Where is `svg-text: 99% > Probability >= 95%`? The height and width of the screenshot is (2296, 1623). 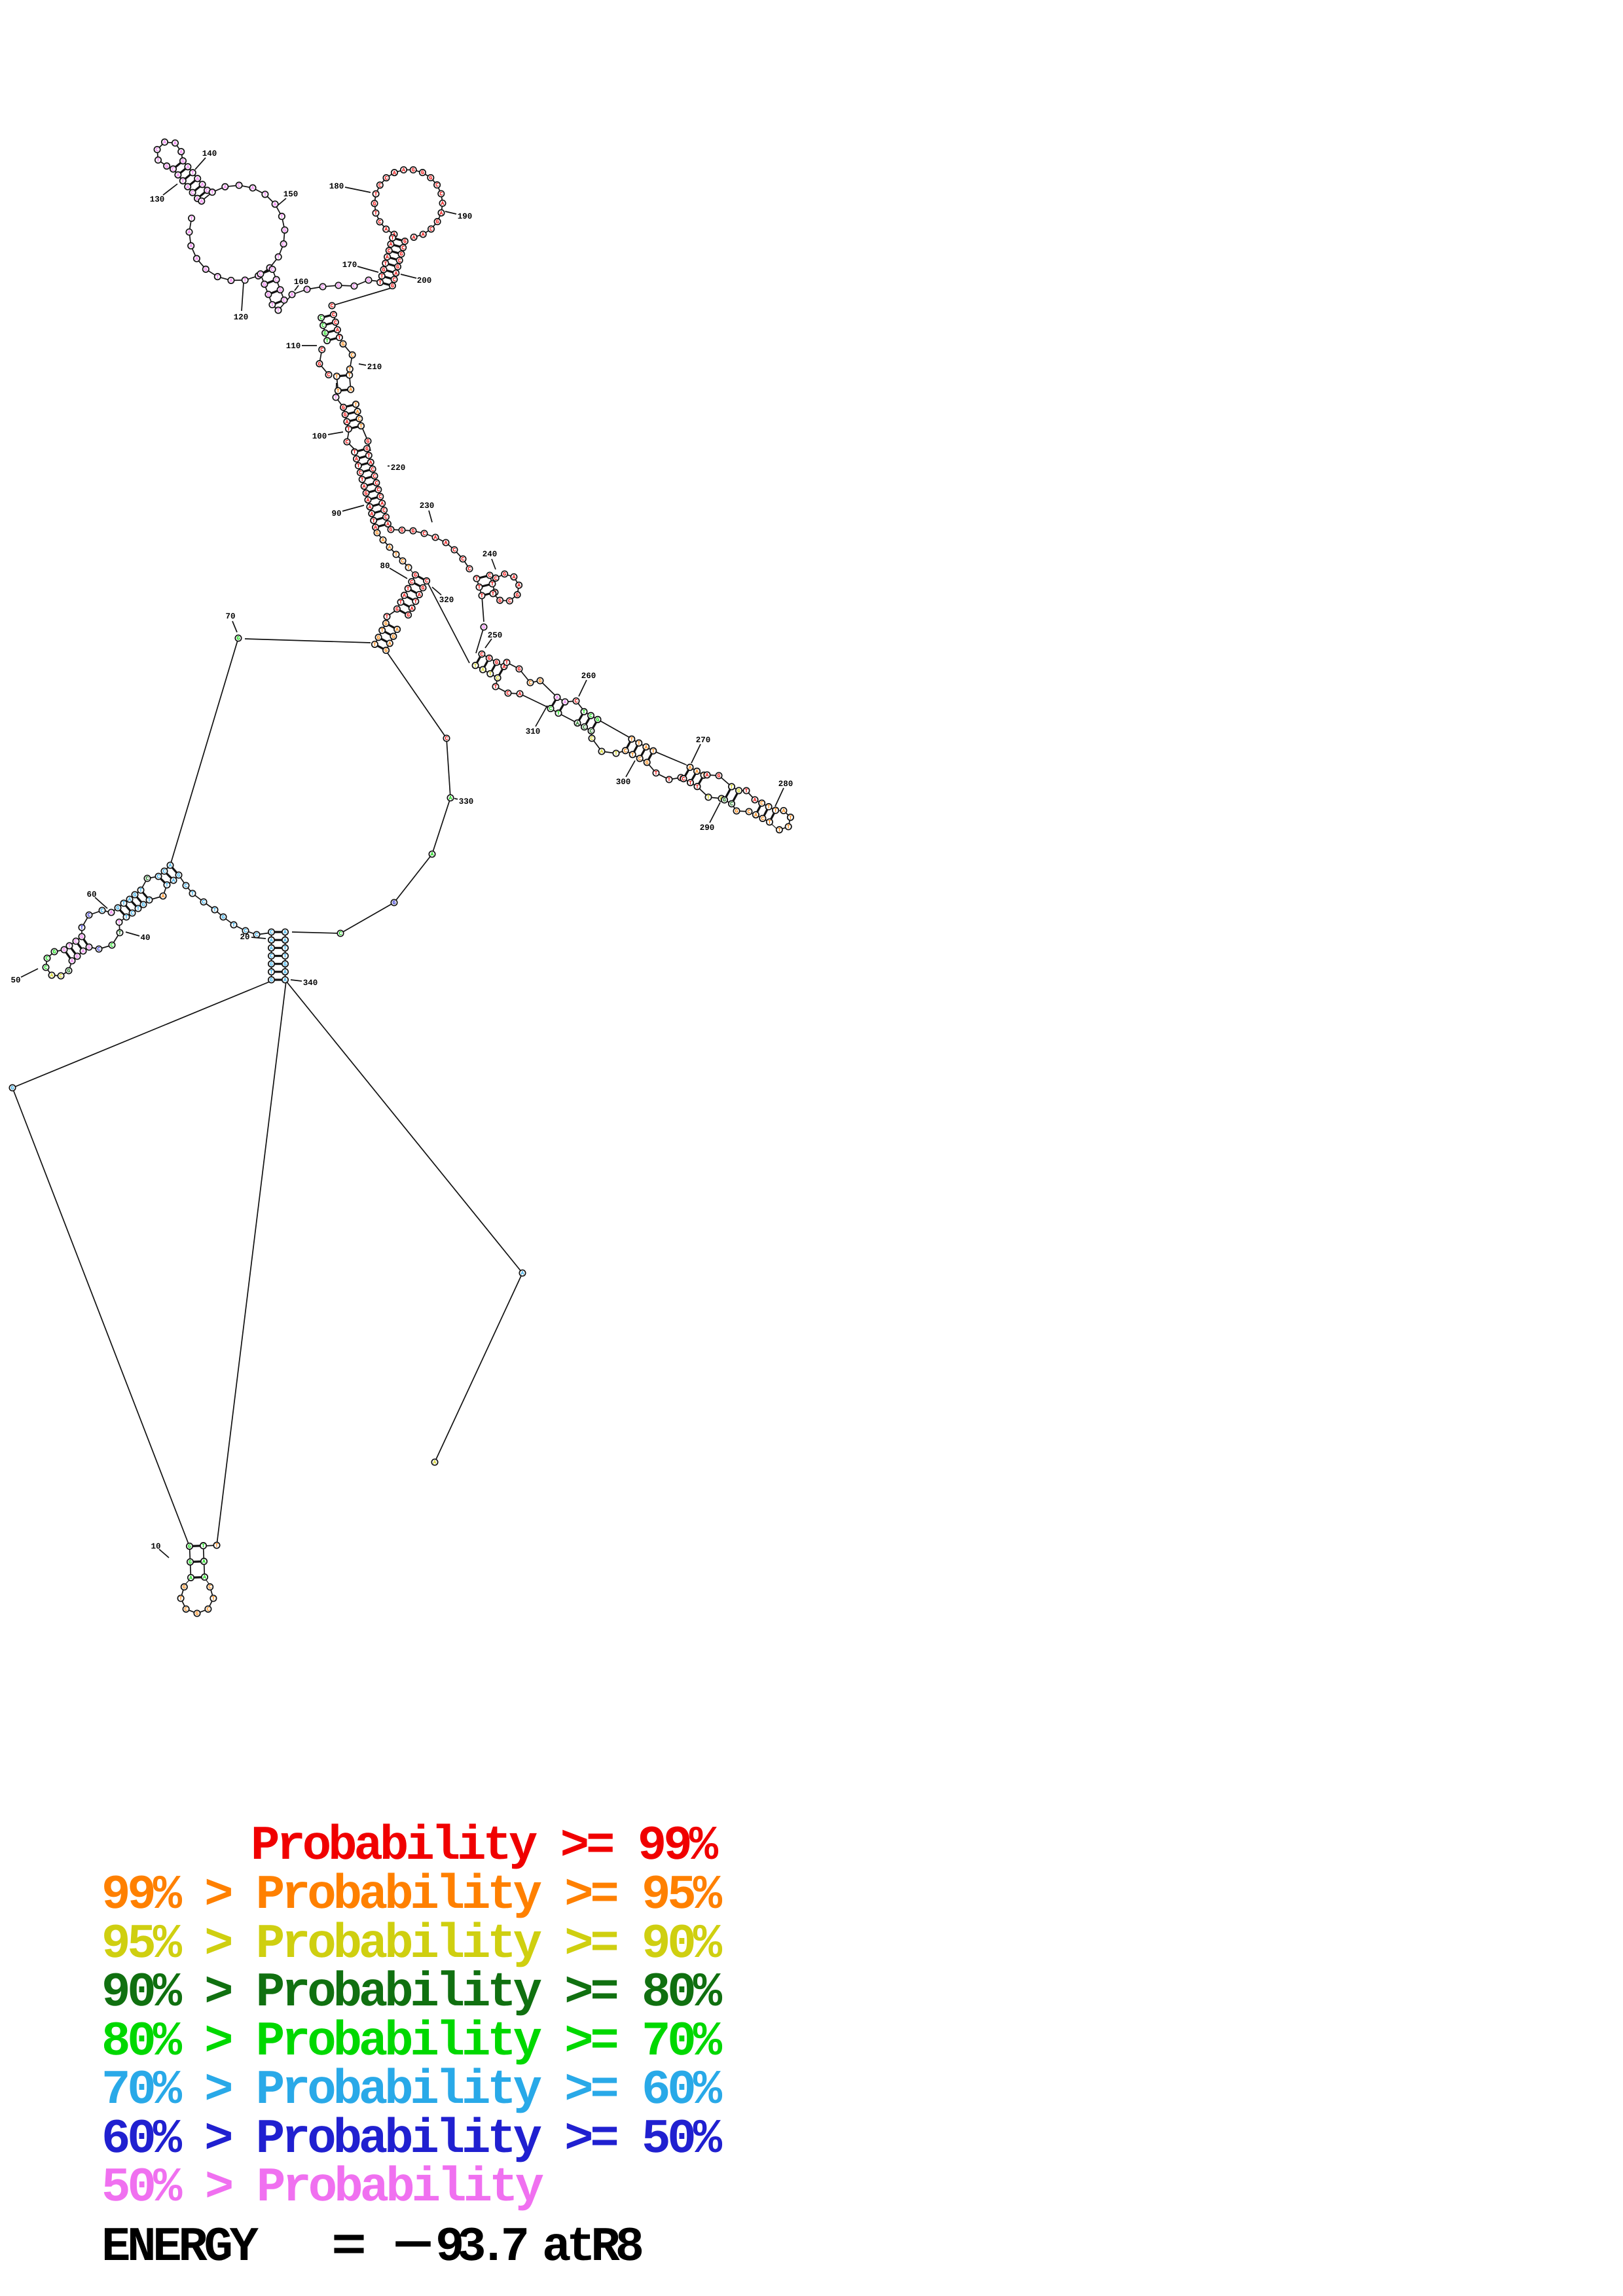 svg-text: 99% > Probability >= 95% is located at coordinates (412, 1895).